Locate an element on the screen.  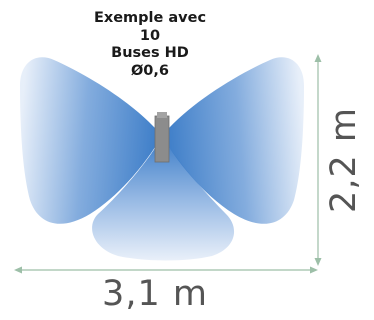
height-dimension-label: 2,2 m is located at coordinates (344, 160).